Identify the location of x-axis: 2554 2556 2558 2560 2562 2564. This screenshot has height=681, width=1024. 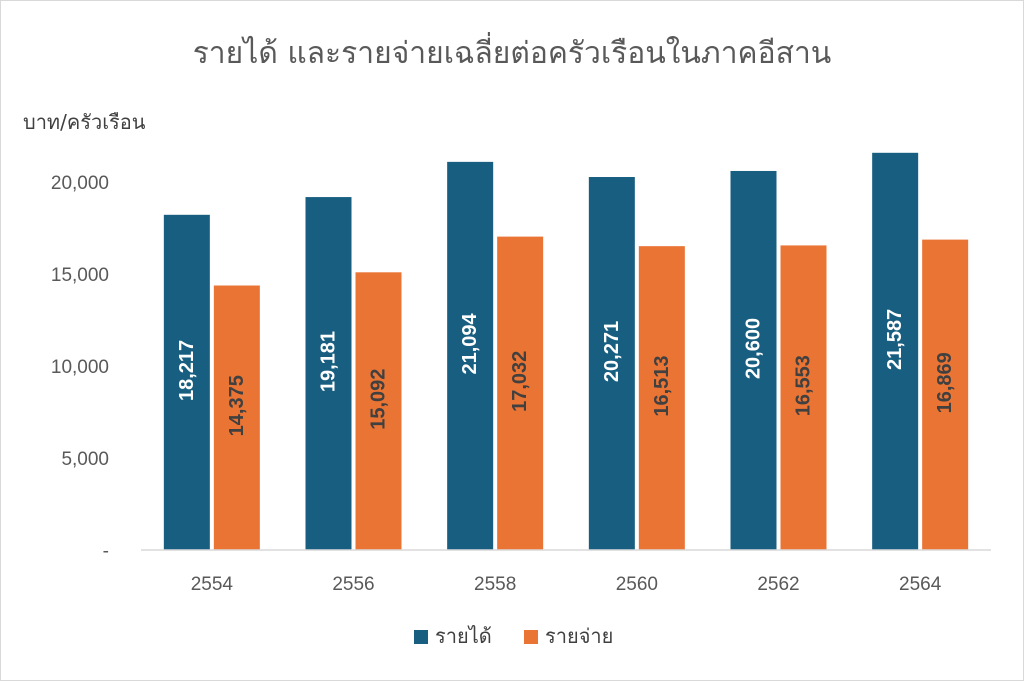
(566, 584).